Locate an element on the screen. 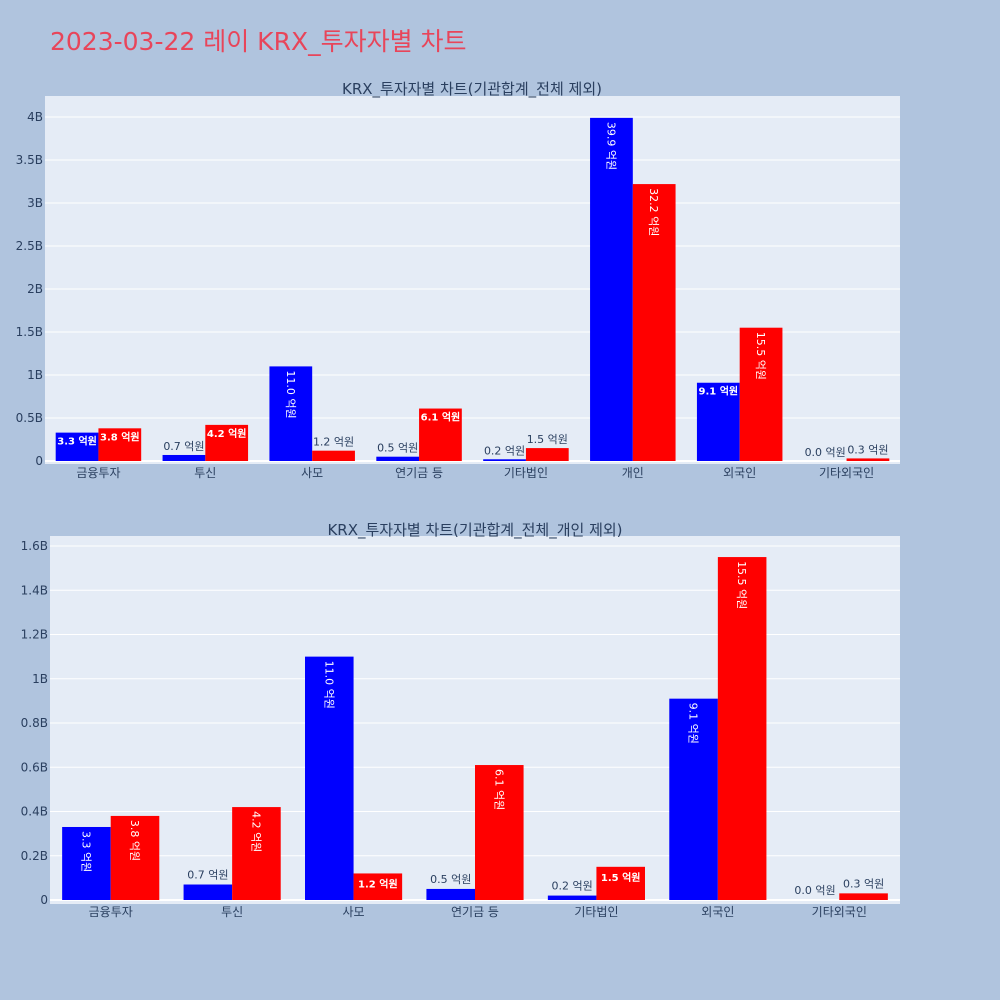 The height and width of the screenshot is (1000, 1000). x-tick-label: 개인 is located at coordinates (633, 473).